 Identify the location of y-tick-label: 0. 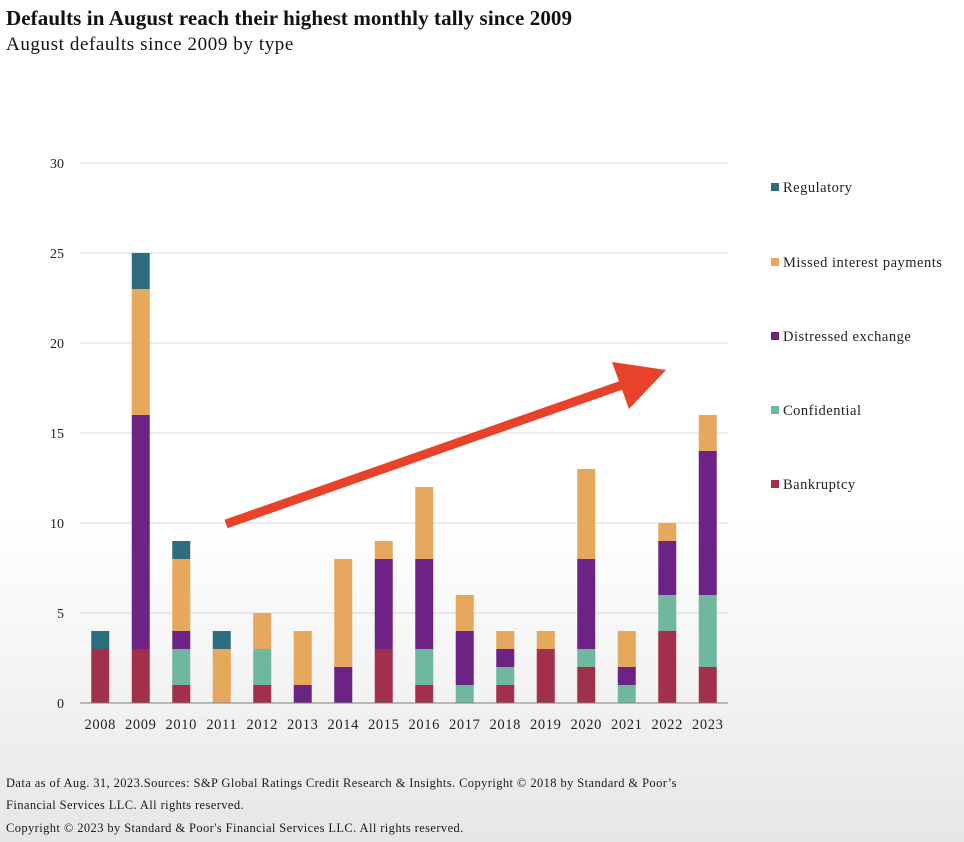
(60, 704).